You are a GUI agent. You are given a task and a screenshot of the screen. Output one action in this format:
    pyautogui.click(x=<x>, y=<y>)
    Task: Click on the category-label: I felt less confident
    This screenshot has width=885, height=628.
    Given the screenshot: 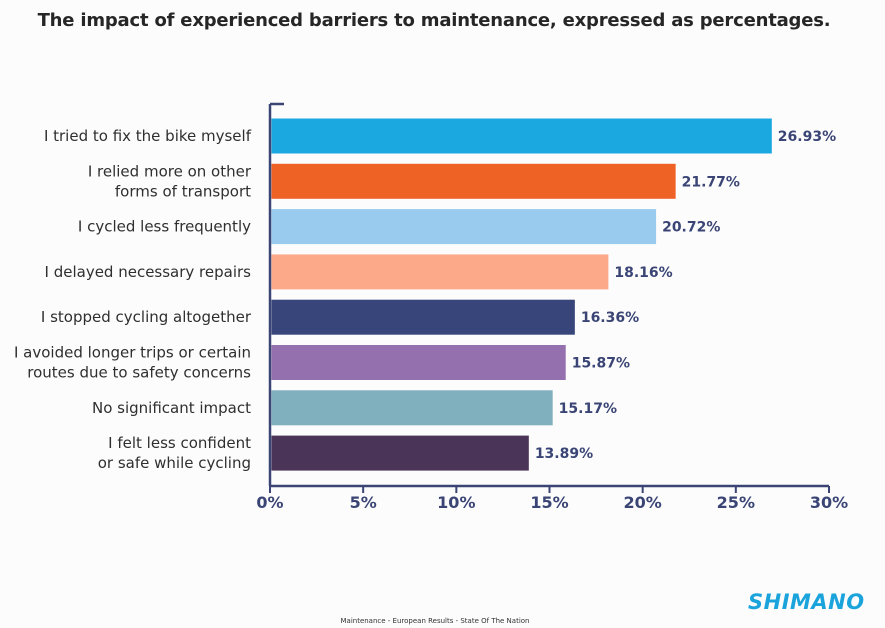 What is the action you would take?
    pyautogui.click(x=179, y=443)
    